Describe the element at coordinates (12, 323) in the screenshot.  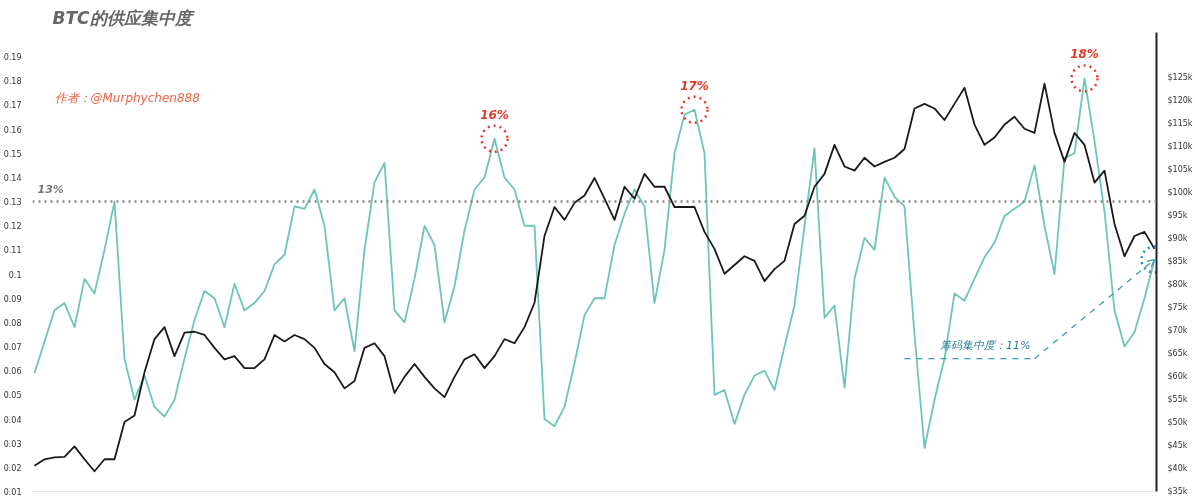
I see `y-tick-label: 0.08` at that location.